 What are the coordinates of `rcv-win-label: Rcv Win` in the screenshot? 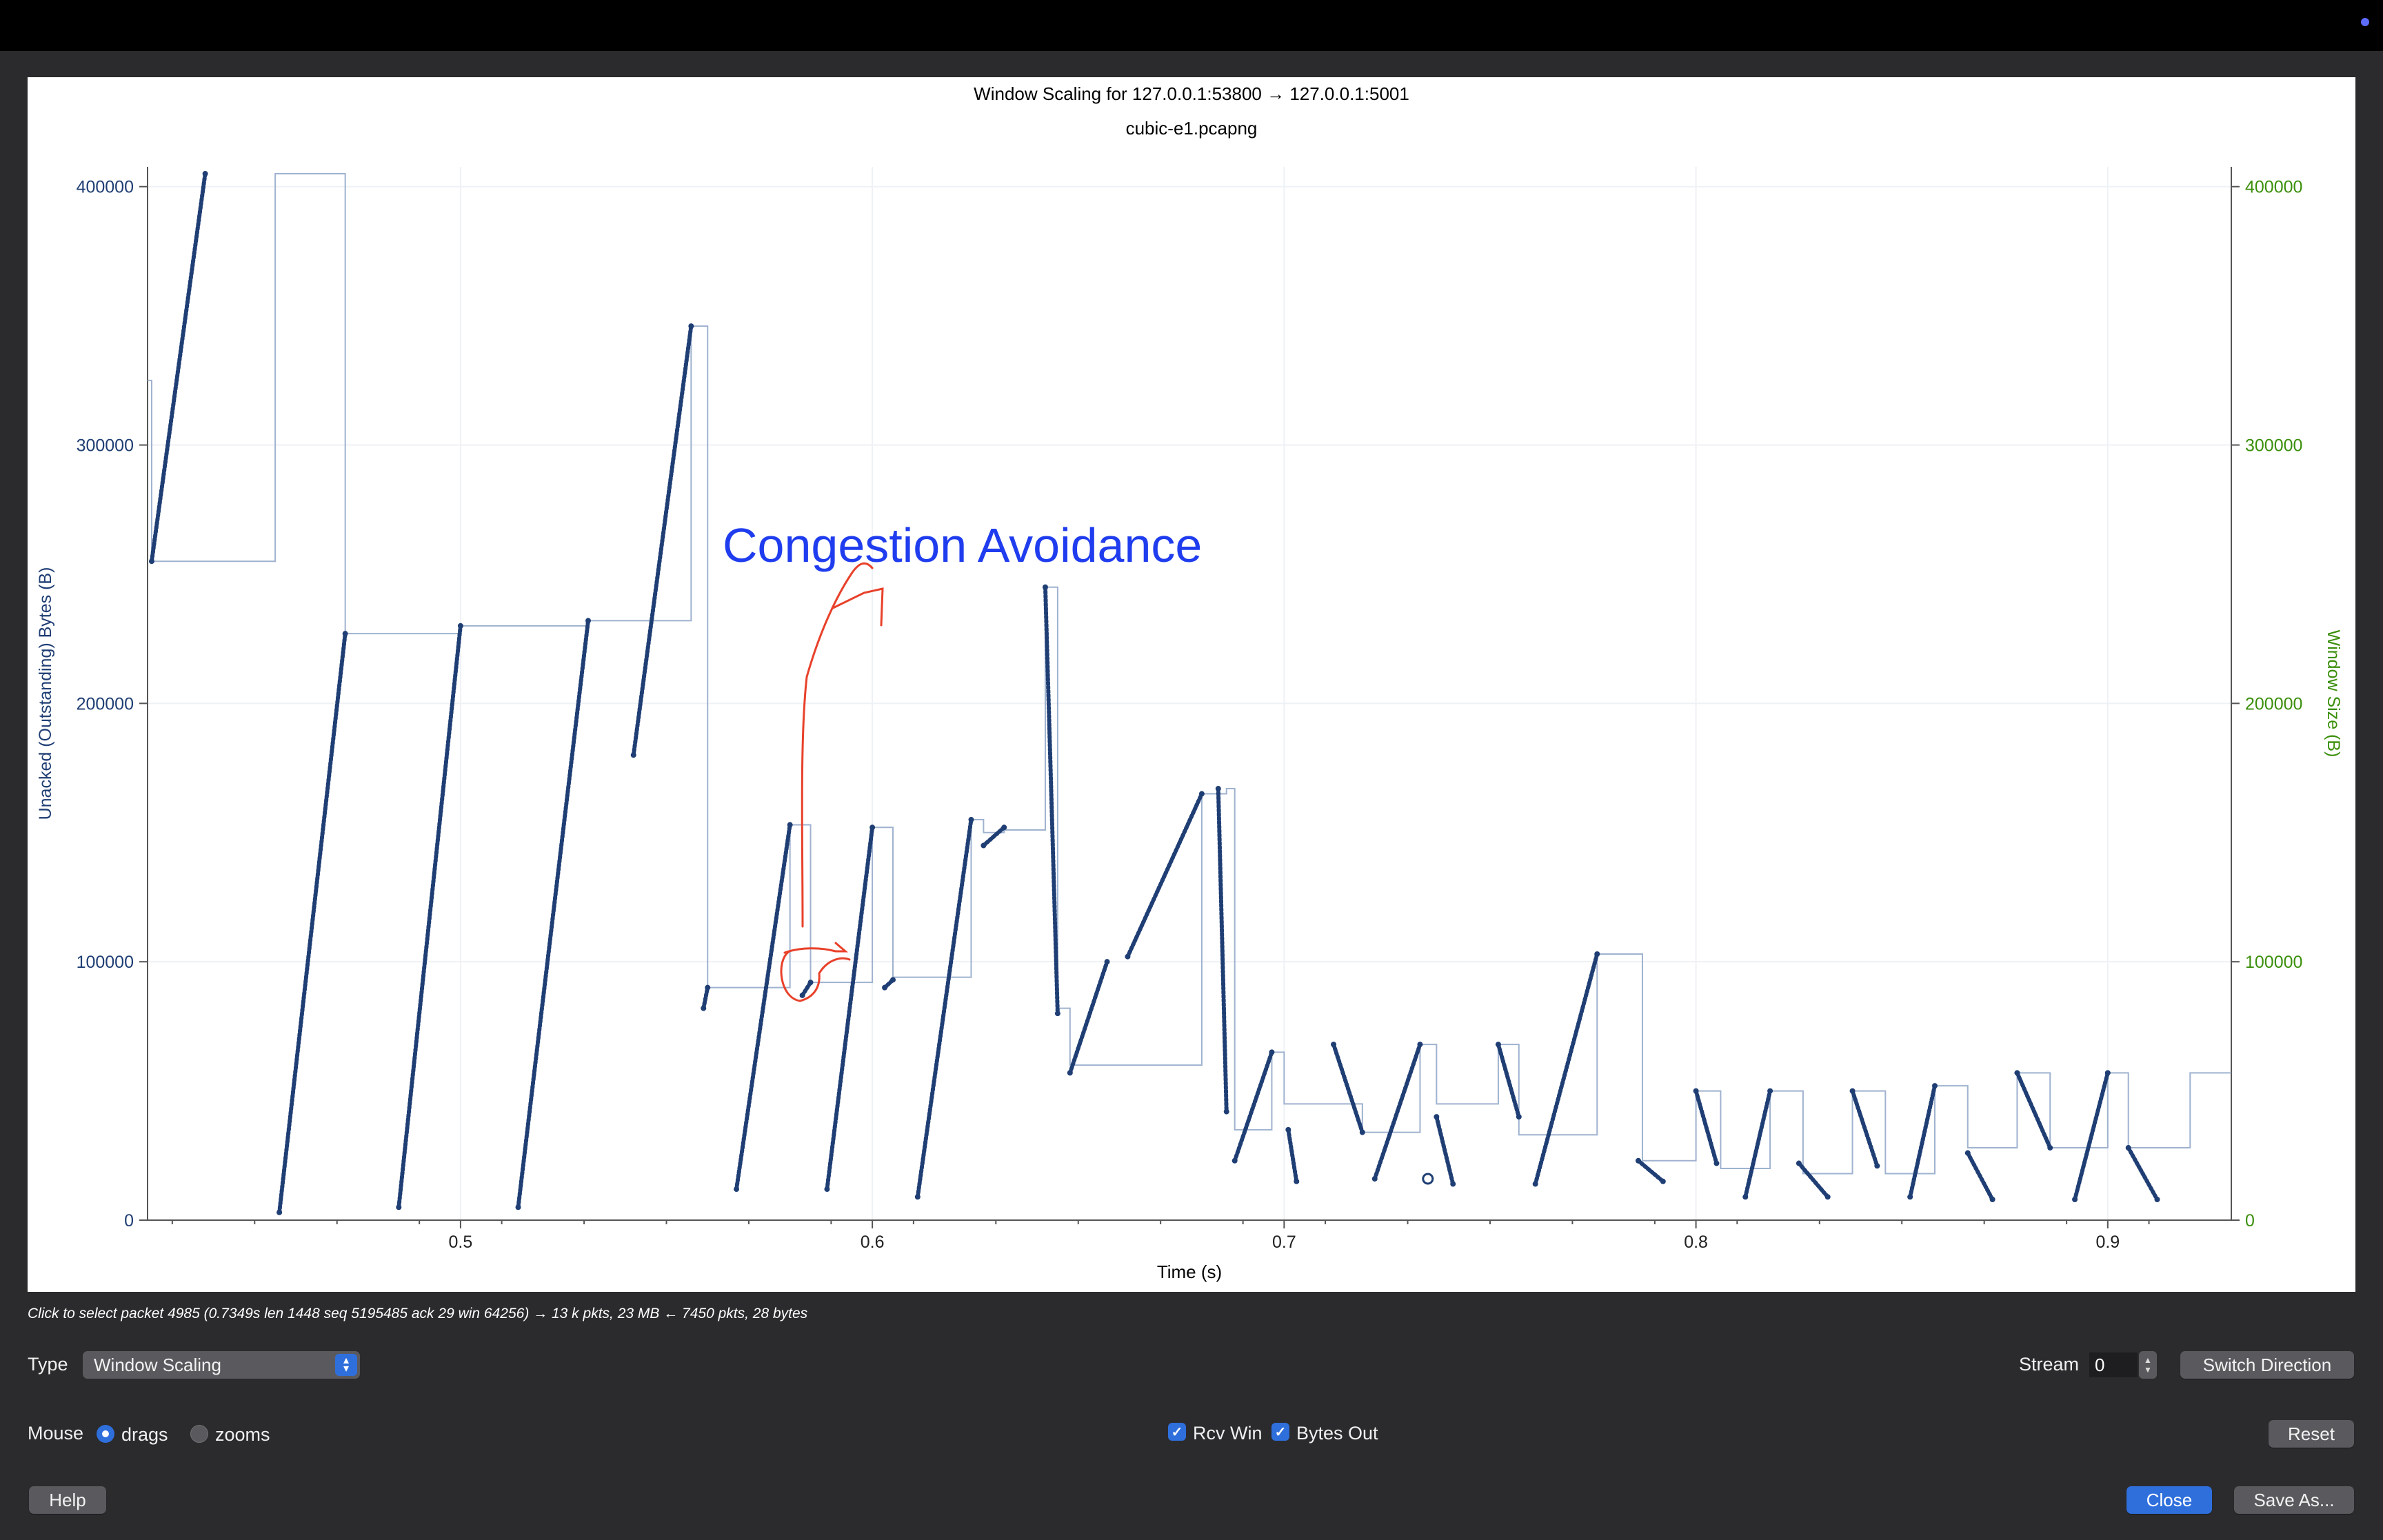 It's located at (1228, 1433).